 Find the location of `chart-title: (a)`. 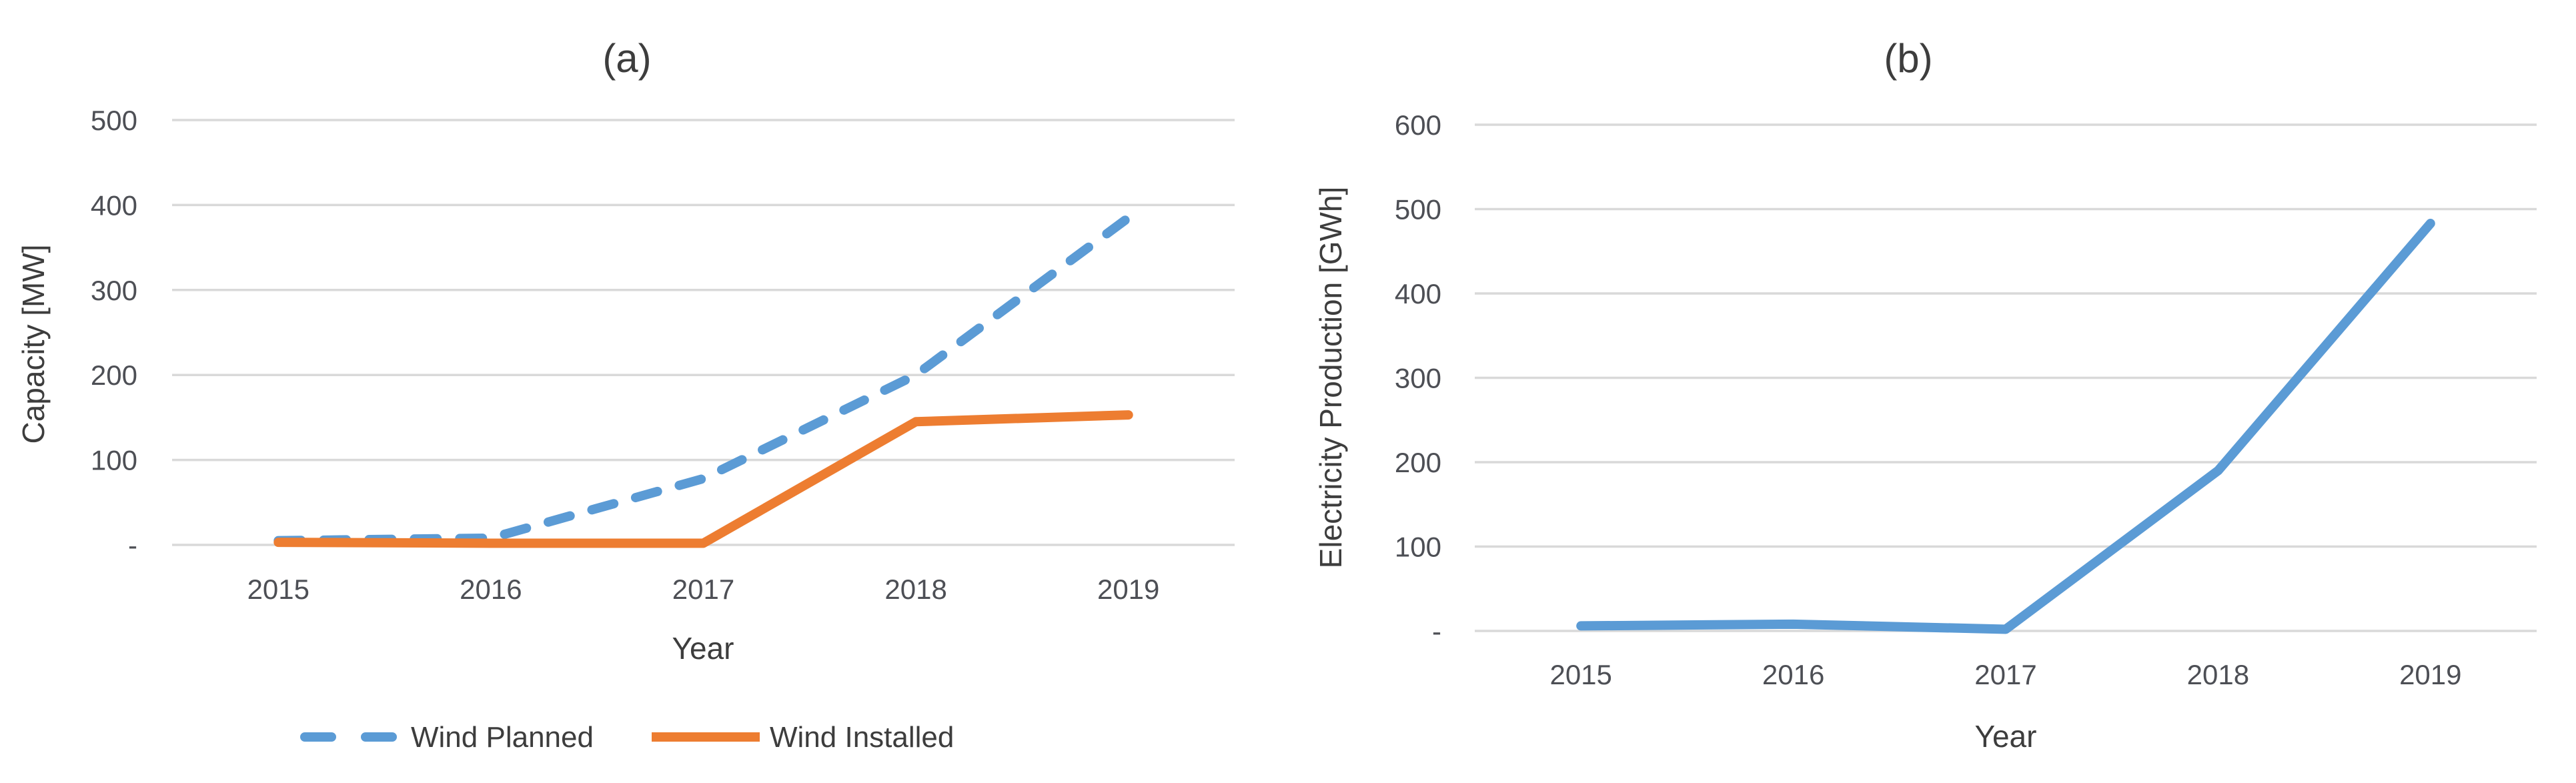

chart-title: (a) is located at coordinates (626, 58).